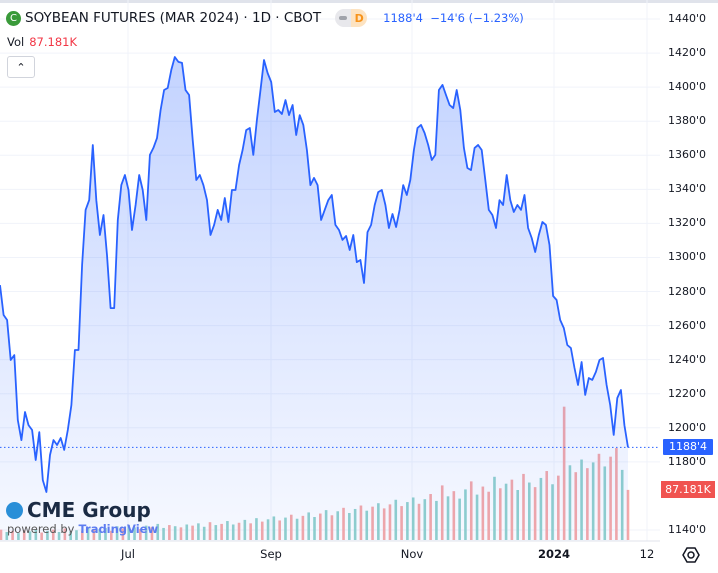  What do you see at coordinates (687, 461) in the screenshot?
I see `price-tick: 1180'0` at bounding box center [687, 461].